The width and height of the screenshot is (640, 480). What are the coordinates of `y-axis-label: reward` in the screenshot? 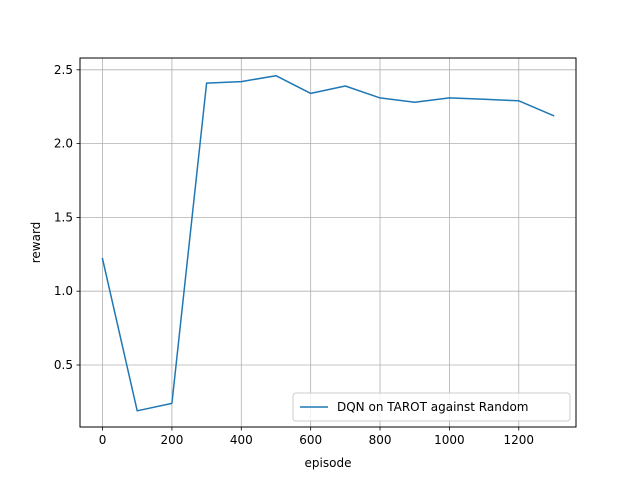 It's located at (36, 243).